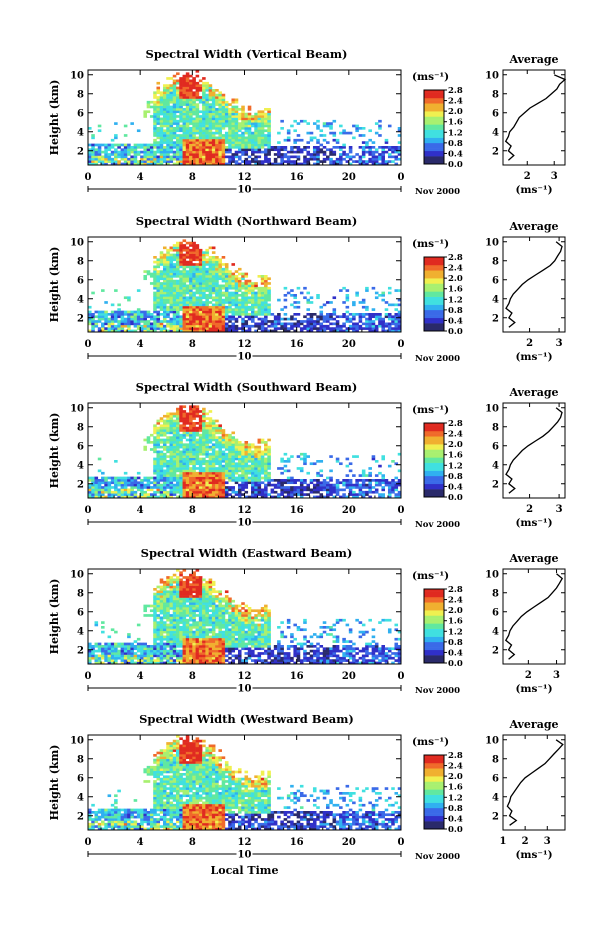 The height and width of the screenshot is (929, 616). I want to click on colorbar-segment, so click(434, 123).